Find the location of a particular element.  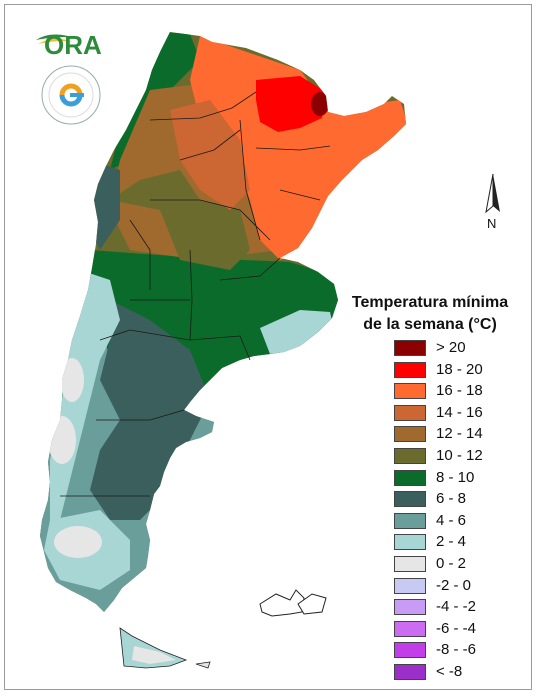

legend-title-line1: Temperatura mínima is located at coordinates (430, 302).